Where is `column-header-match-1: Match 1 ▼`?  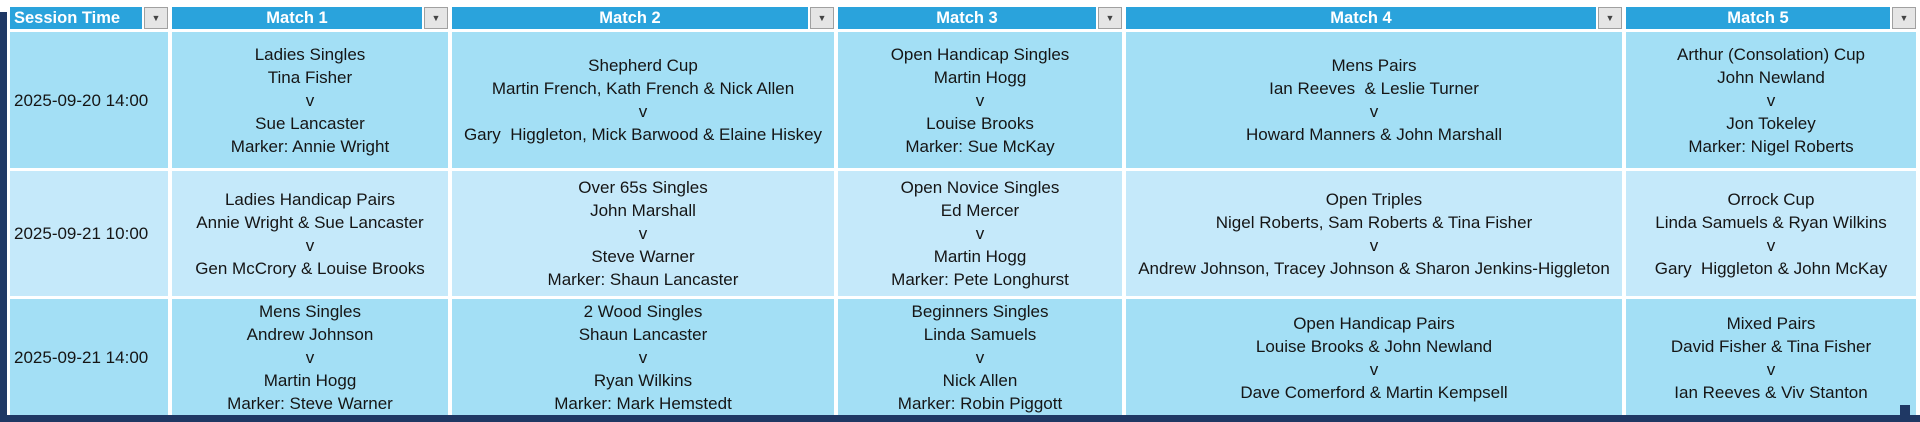
column-header-match-1: Match 1 ▼ is located at coordinates (310, 18).